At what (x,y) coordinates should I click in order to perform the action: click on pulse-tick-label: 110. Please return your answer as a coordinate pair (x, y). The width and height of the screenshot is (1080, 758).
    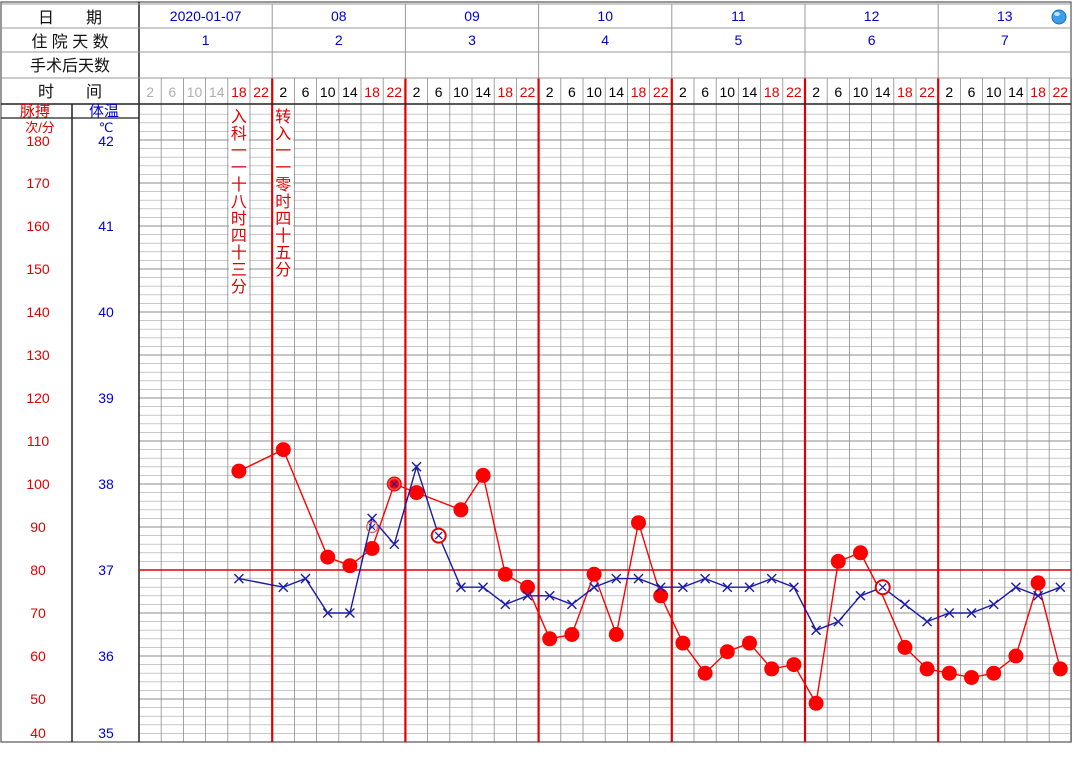
    Looking at the image, I should click on (38, 441).